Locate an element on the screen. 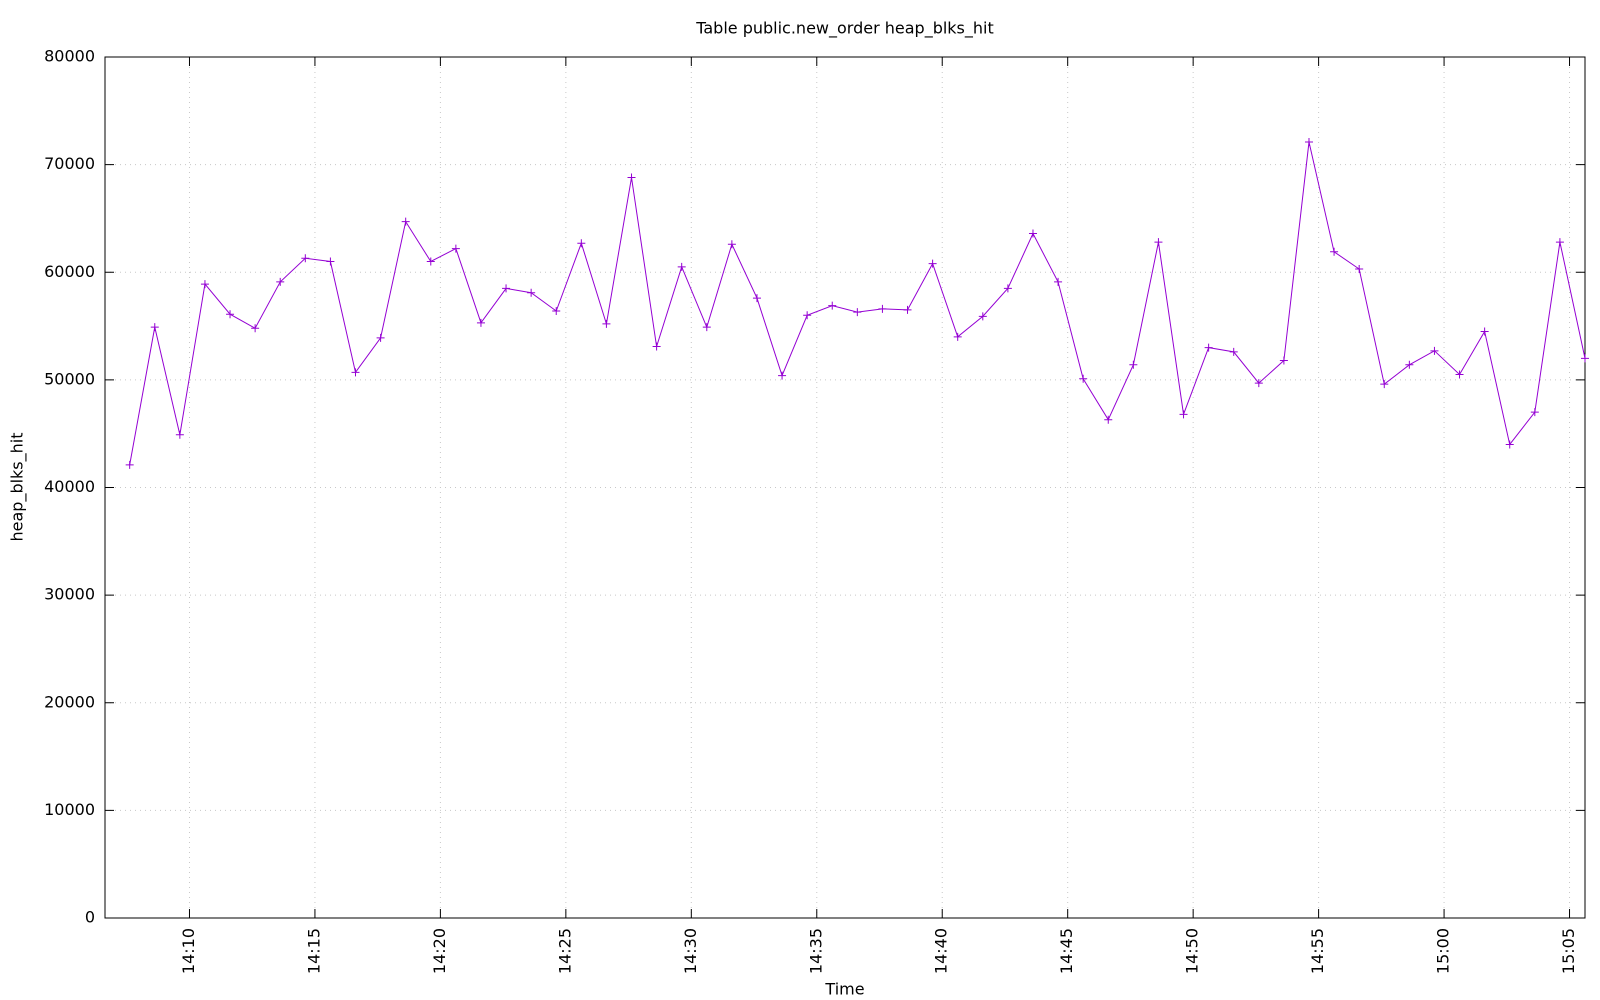  y-tick-label: 10000 is located at coordinates (69, 809).